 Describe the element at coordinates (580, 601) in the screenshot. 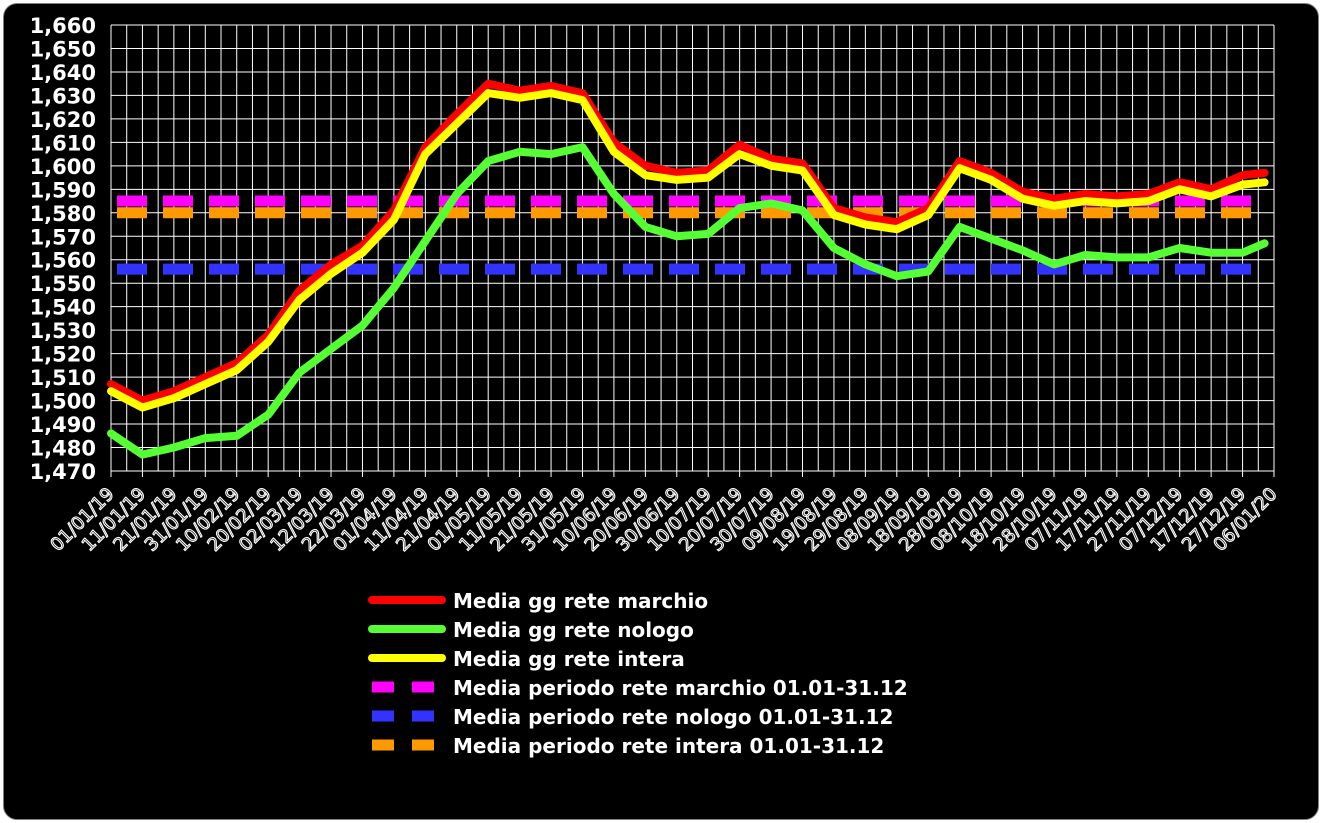

I see `legend-label: Media gg rete marchio` at that location.